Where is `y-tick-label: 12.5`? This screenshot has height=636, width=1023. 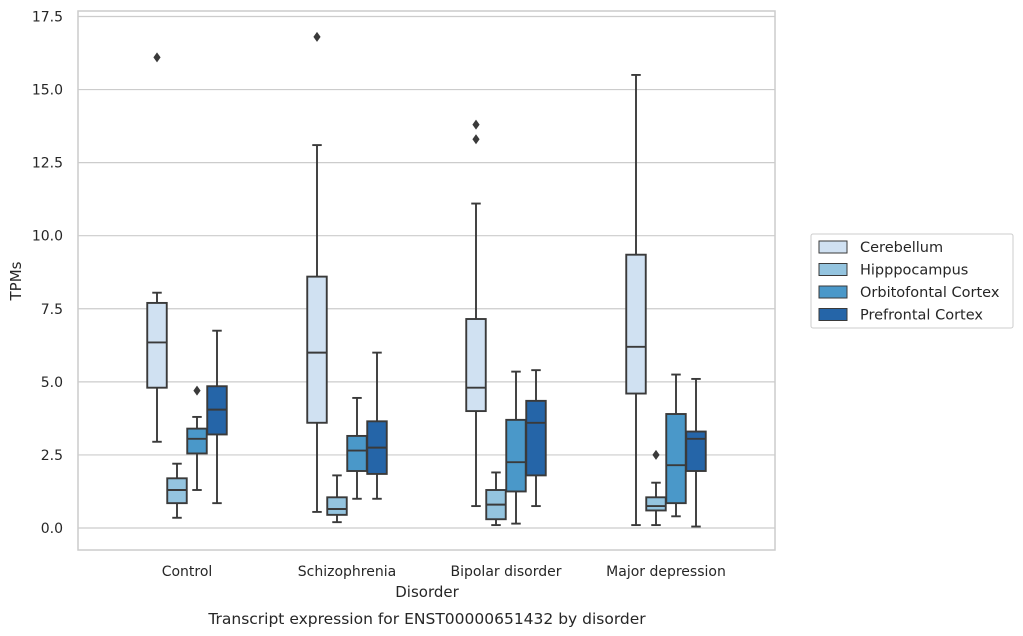
y-tick-label: 12.5 is located at coordinates (47, 164).